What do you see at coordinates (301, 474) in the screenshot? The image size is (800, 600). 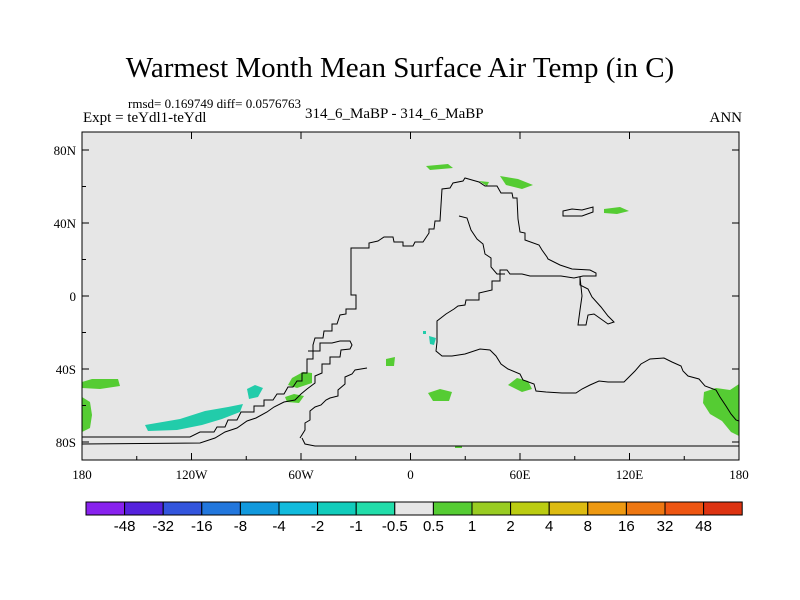 I see `lon-label: 60W` at bounding box center [301, 474].